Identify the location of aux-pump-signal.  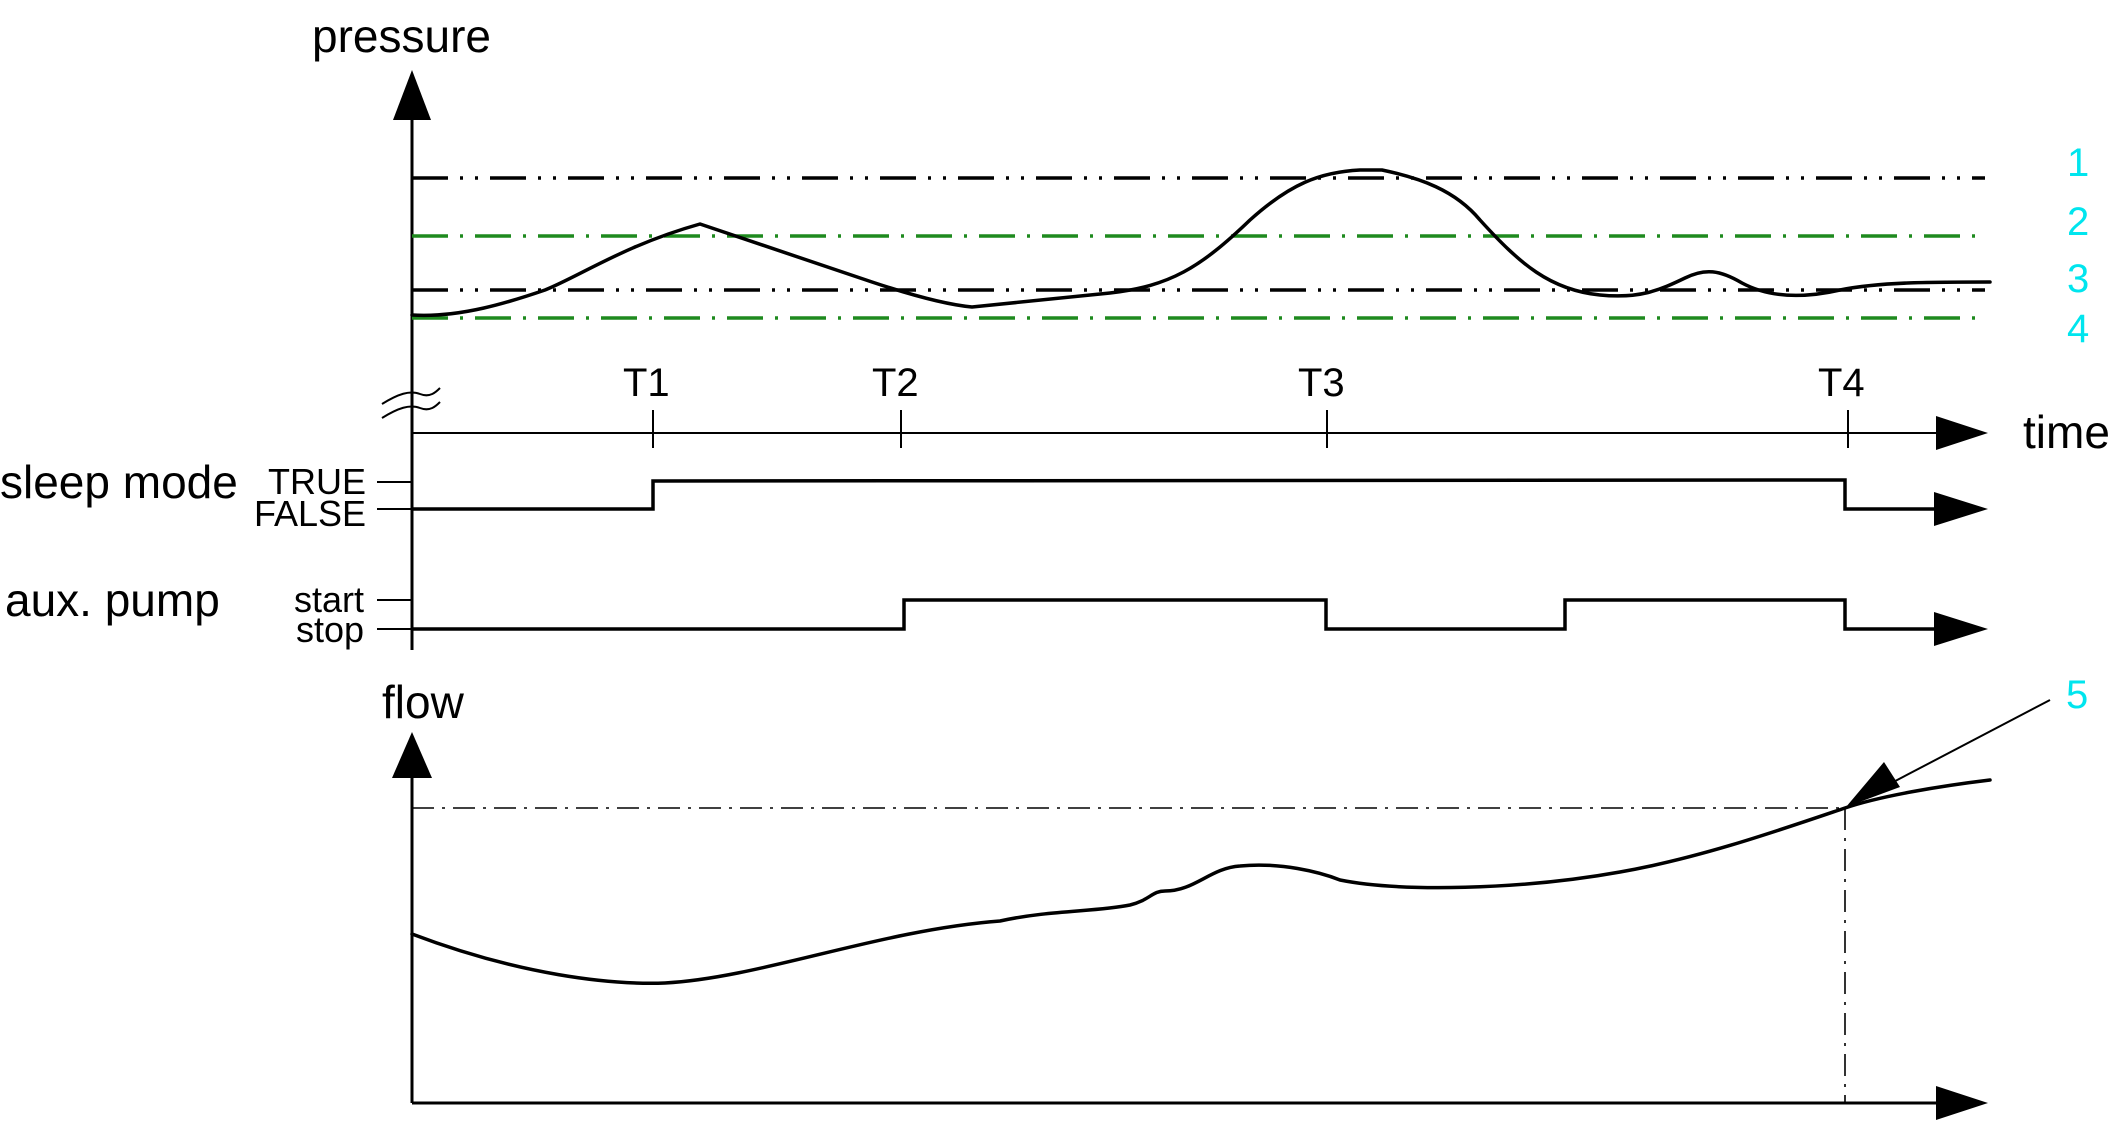
(1176, 614).